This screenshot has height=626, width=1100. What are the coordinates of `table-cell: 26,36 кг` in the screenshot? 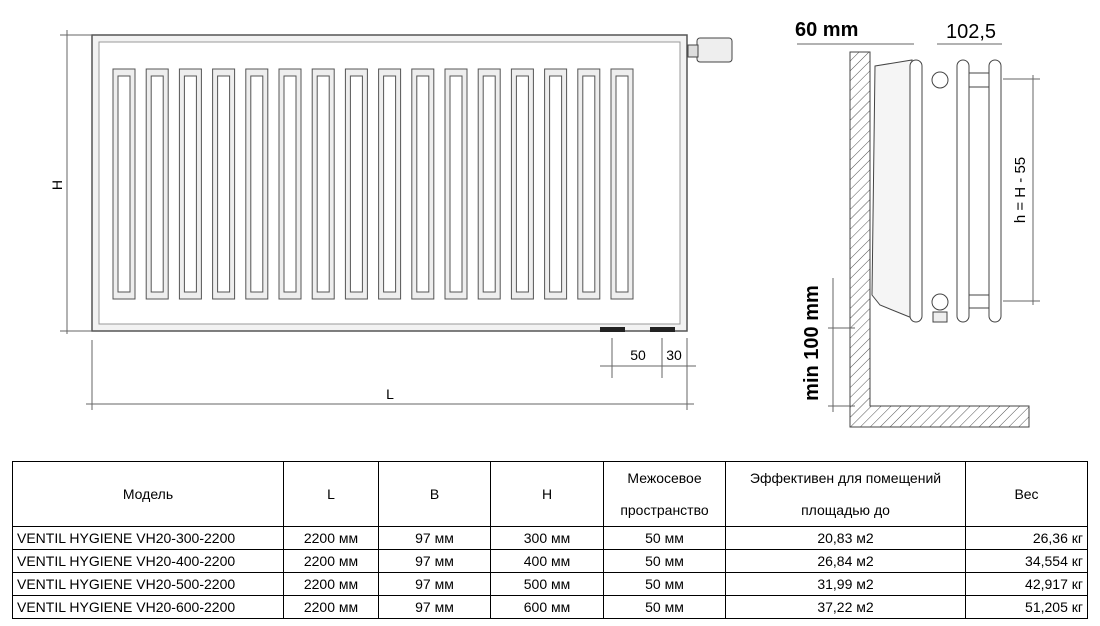 It's located at (1026, 538).